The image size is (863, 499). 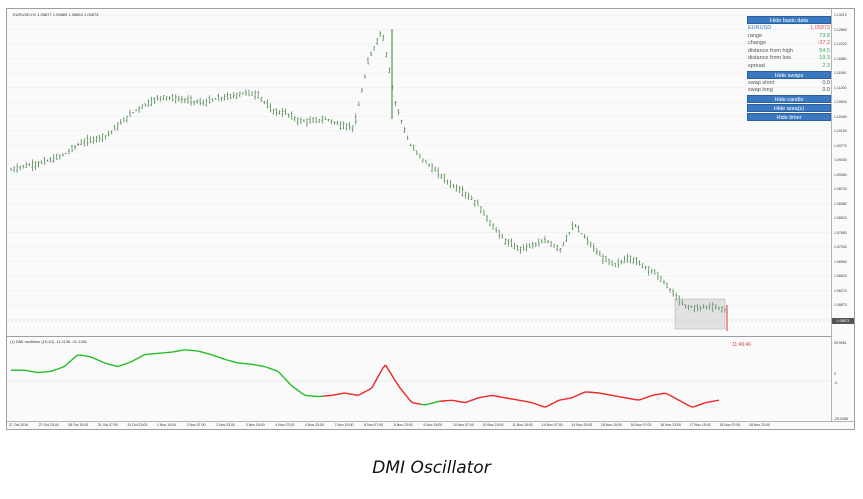 What do you see at coordinates (826, 65) in the screenshot?
I see `spread-value: 2.3` at bounding box center [826, 65].